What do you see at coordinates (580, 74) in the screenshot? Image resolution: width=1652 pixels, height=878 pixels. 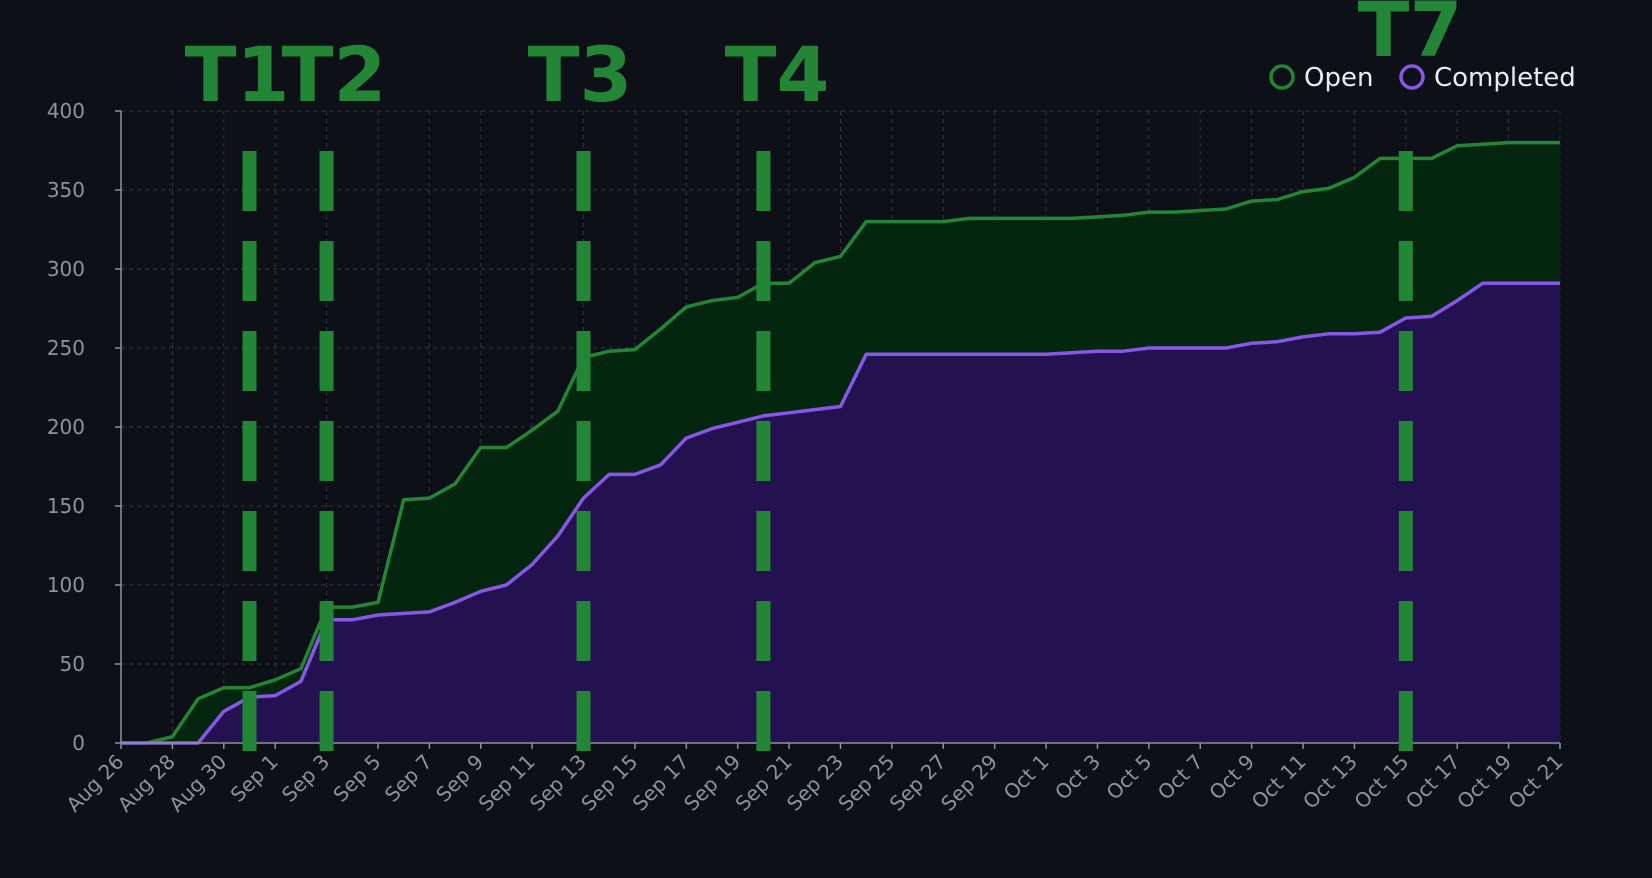 I see `marker-label-t3: T3` at bounding box center [580, 74].